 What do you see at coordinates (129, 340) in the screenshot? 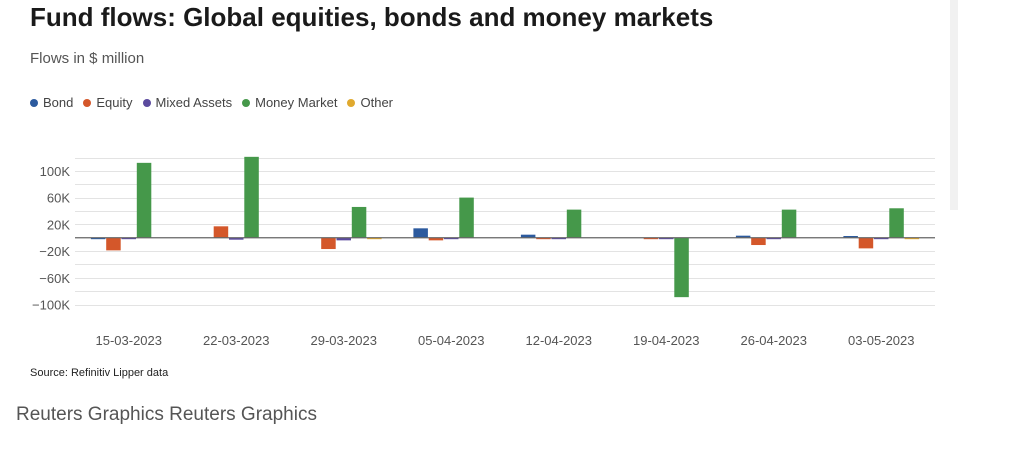
I see `x-tick-label: 15-03-2023` at bounding box center [129, 340].